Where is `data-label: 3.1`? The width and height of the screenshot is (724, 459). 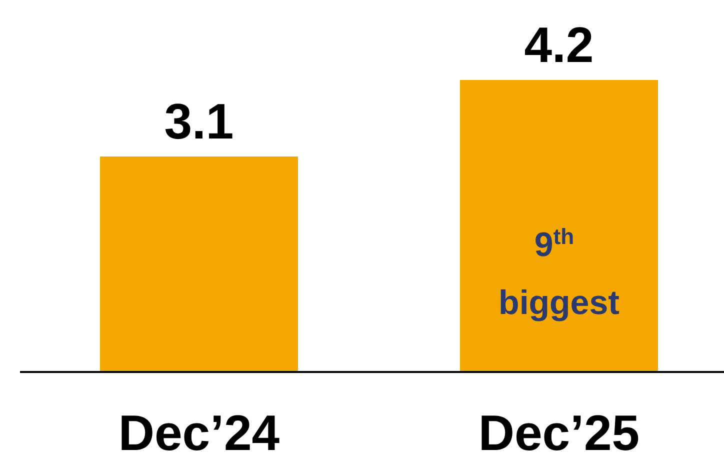 data-label: 3.1 is located at coordinates (199, 121).